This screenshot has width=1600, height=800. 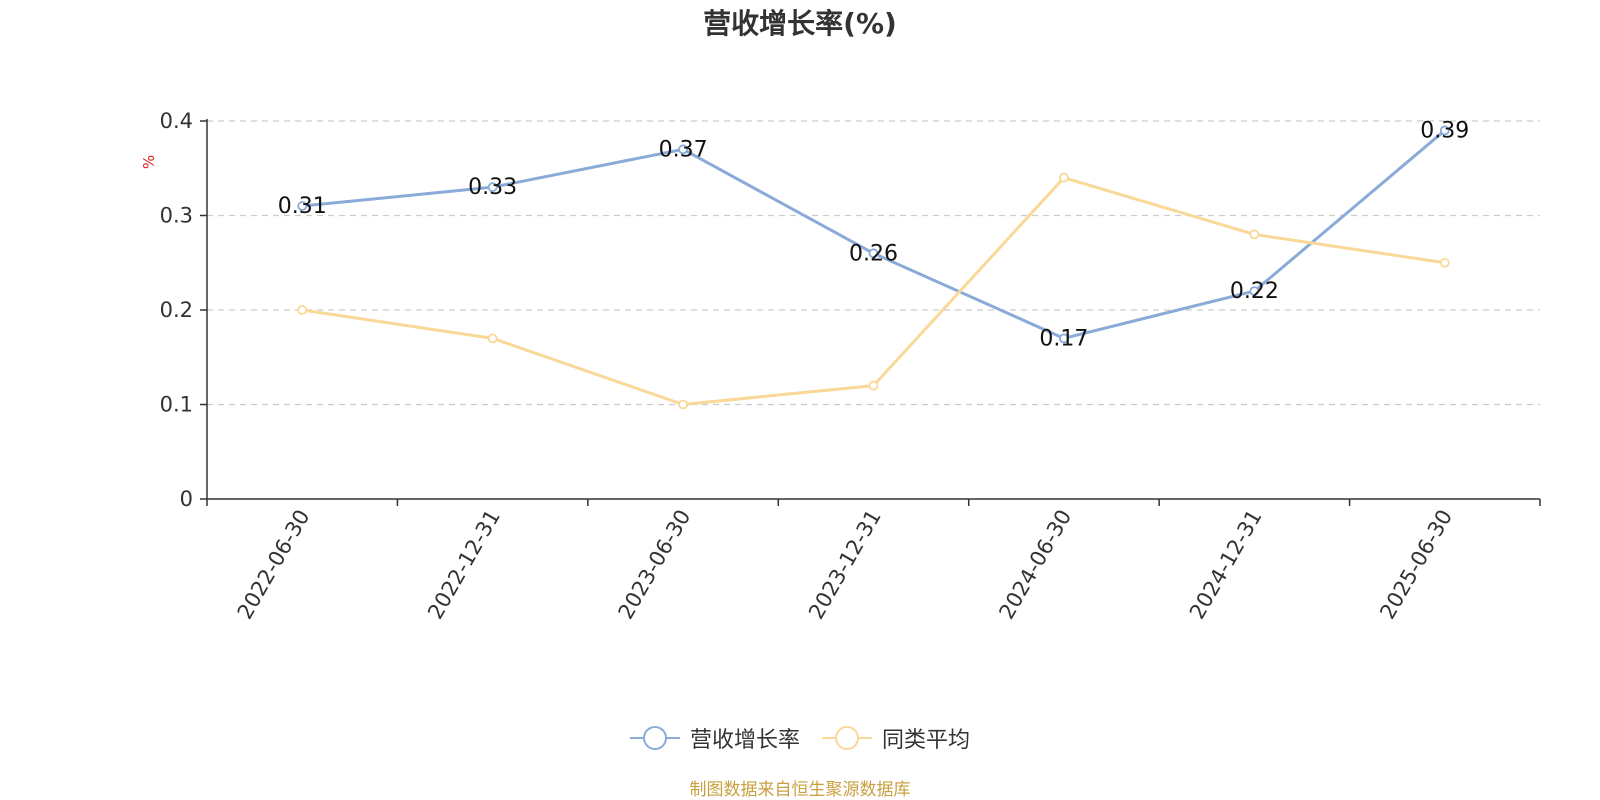 I want to click on x-tick-label: 2022-12-31, so click(x=464, y=564).